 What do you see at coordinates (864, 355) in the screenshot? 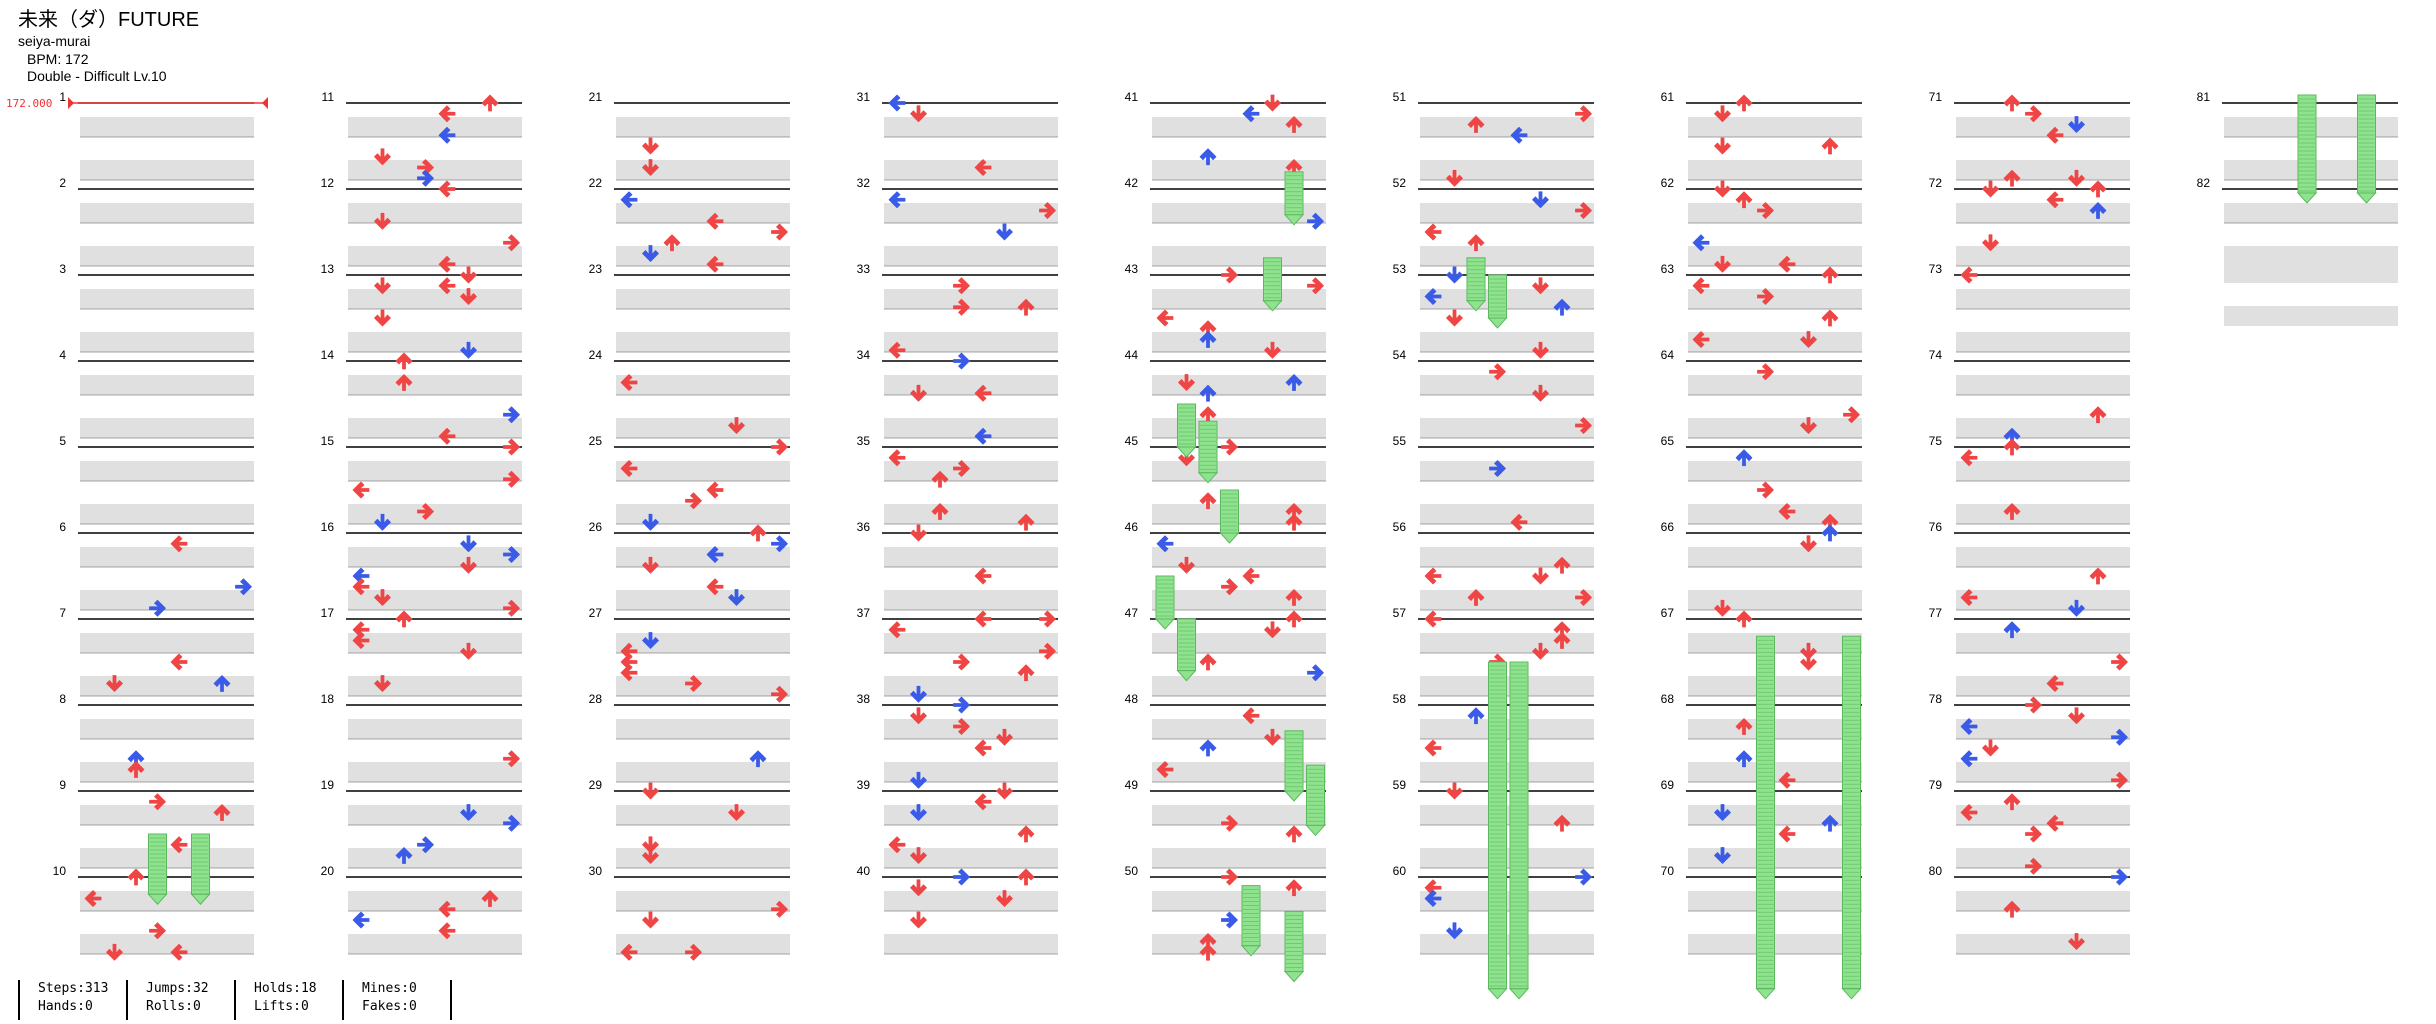
I see `measure-number-34: 34` at bounding box center [864, 355].